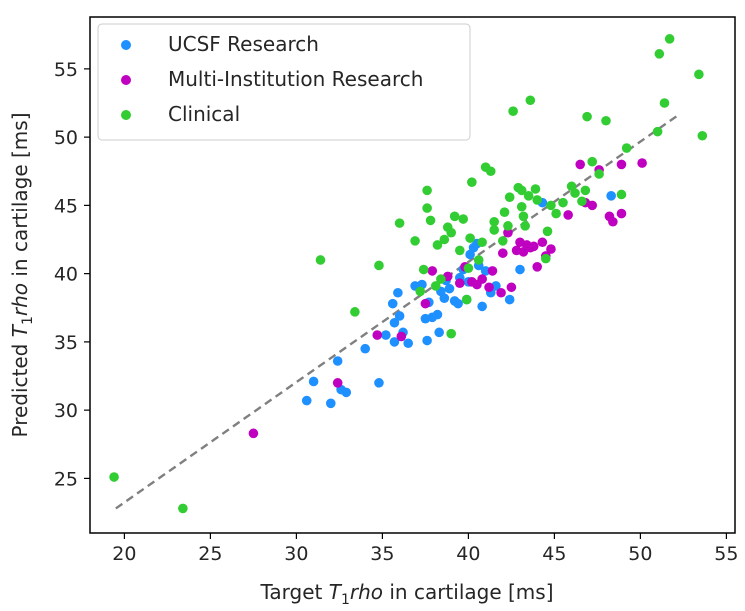 The width and height of the screenshot is (745, 611). Describe the element at coordinates (382, 554) in the screenshot. I see `x-tick-label: 35` at that location.